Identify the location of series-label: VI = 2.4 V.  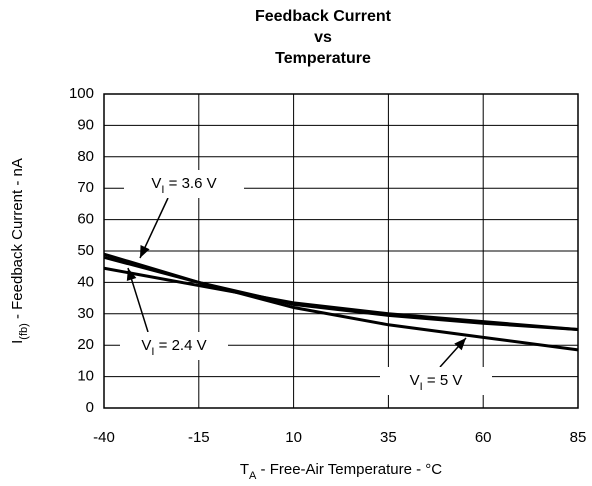
(173, 347).